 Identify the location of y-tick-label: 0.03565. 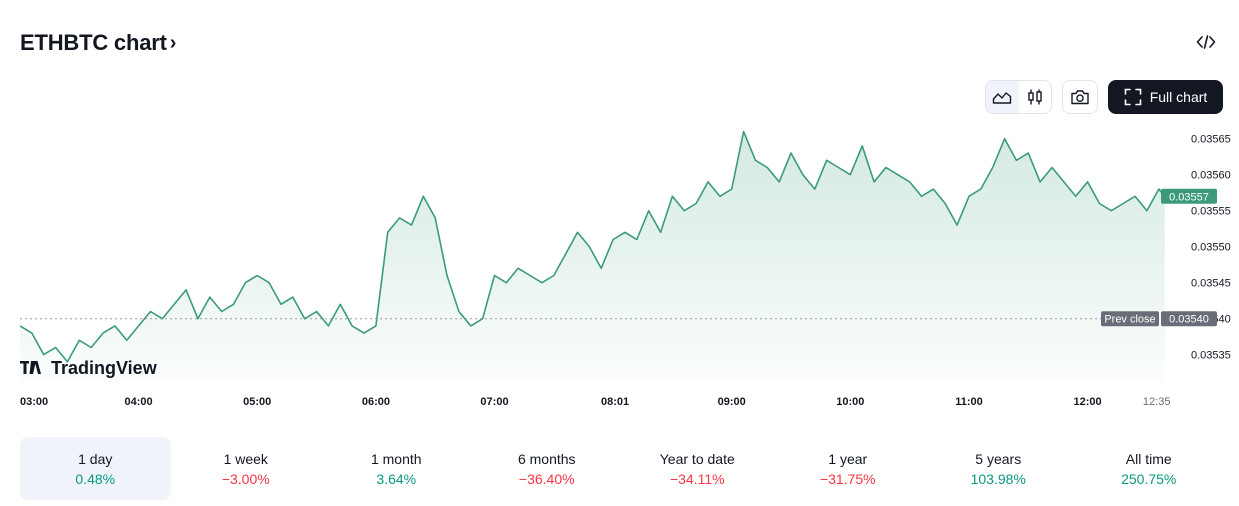
(1211, 140).